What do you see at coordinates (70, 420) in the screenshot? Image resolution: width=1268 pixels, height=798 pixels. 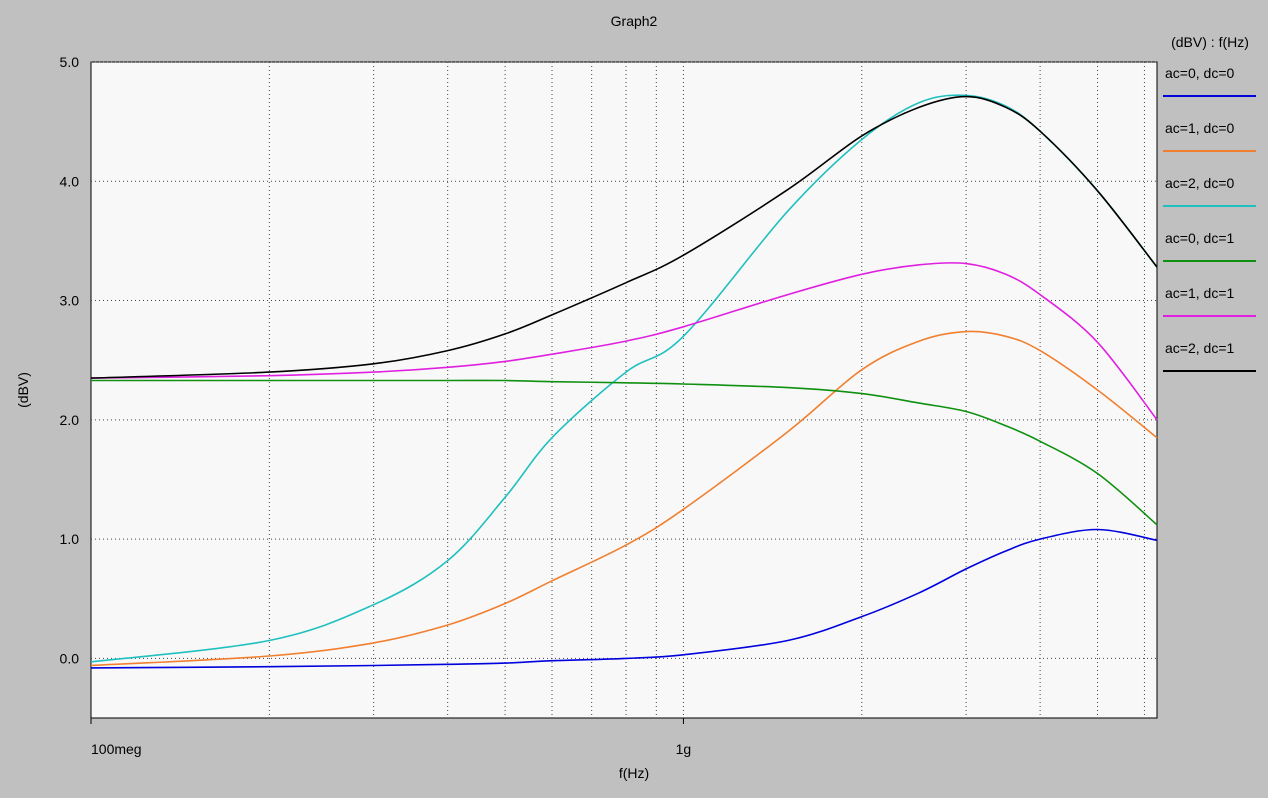 I see `y-tick-label: 2.0` at bounding box center [70, 420].